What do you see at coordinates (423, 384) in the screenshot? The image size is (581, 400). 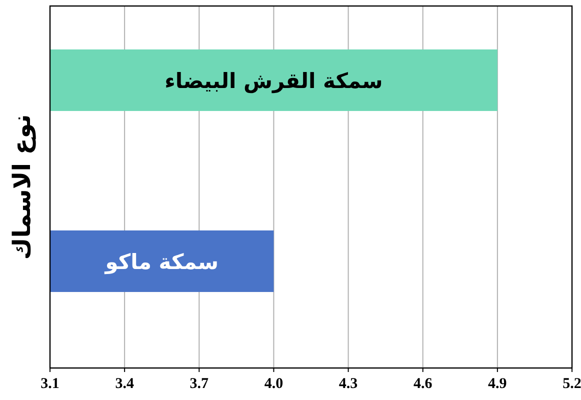 I see `x-tick-label: 4.6` at bounding box center [423, 384].